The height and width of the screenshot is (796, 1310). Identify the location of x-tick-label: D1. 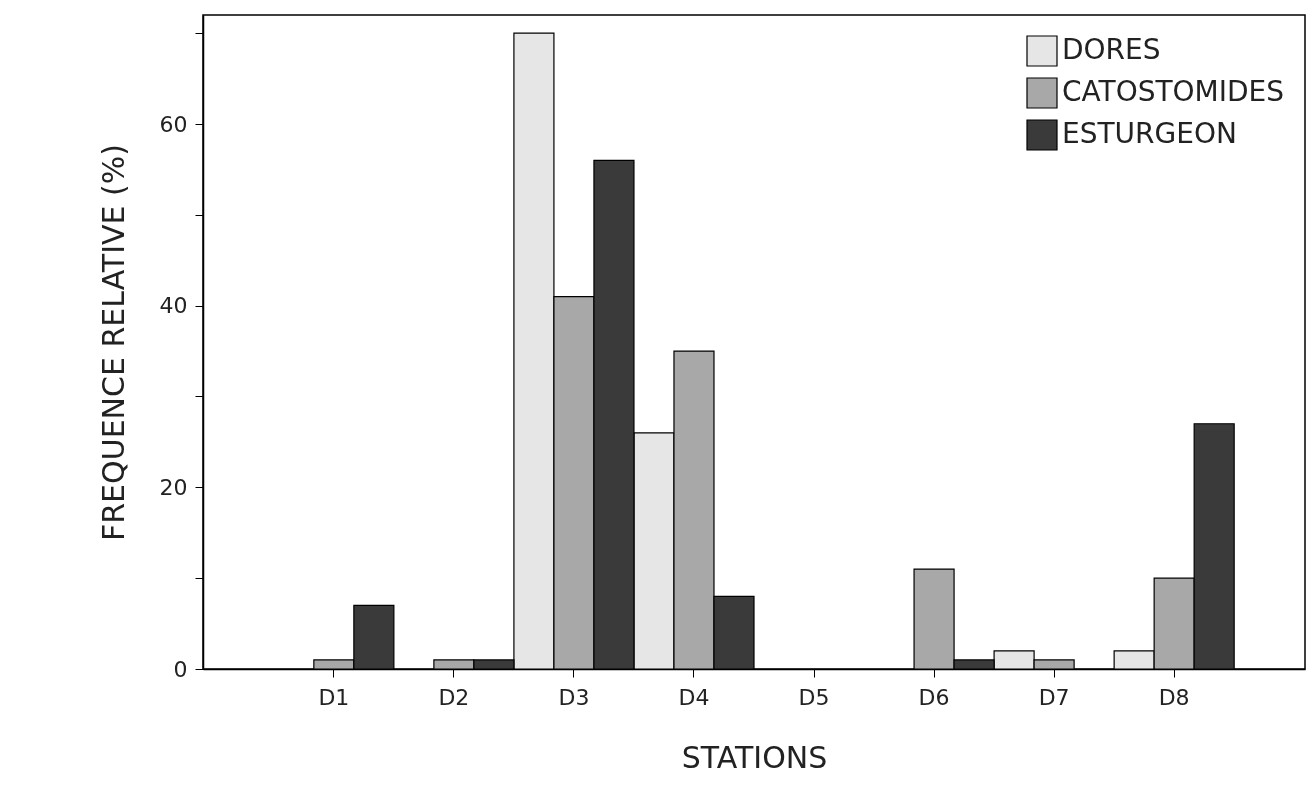
(334, 697).